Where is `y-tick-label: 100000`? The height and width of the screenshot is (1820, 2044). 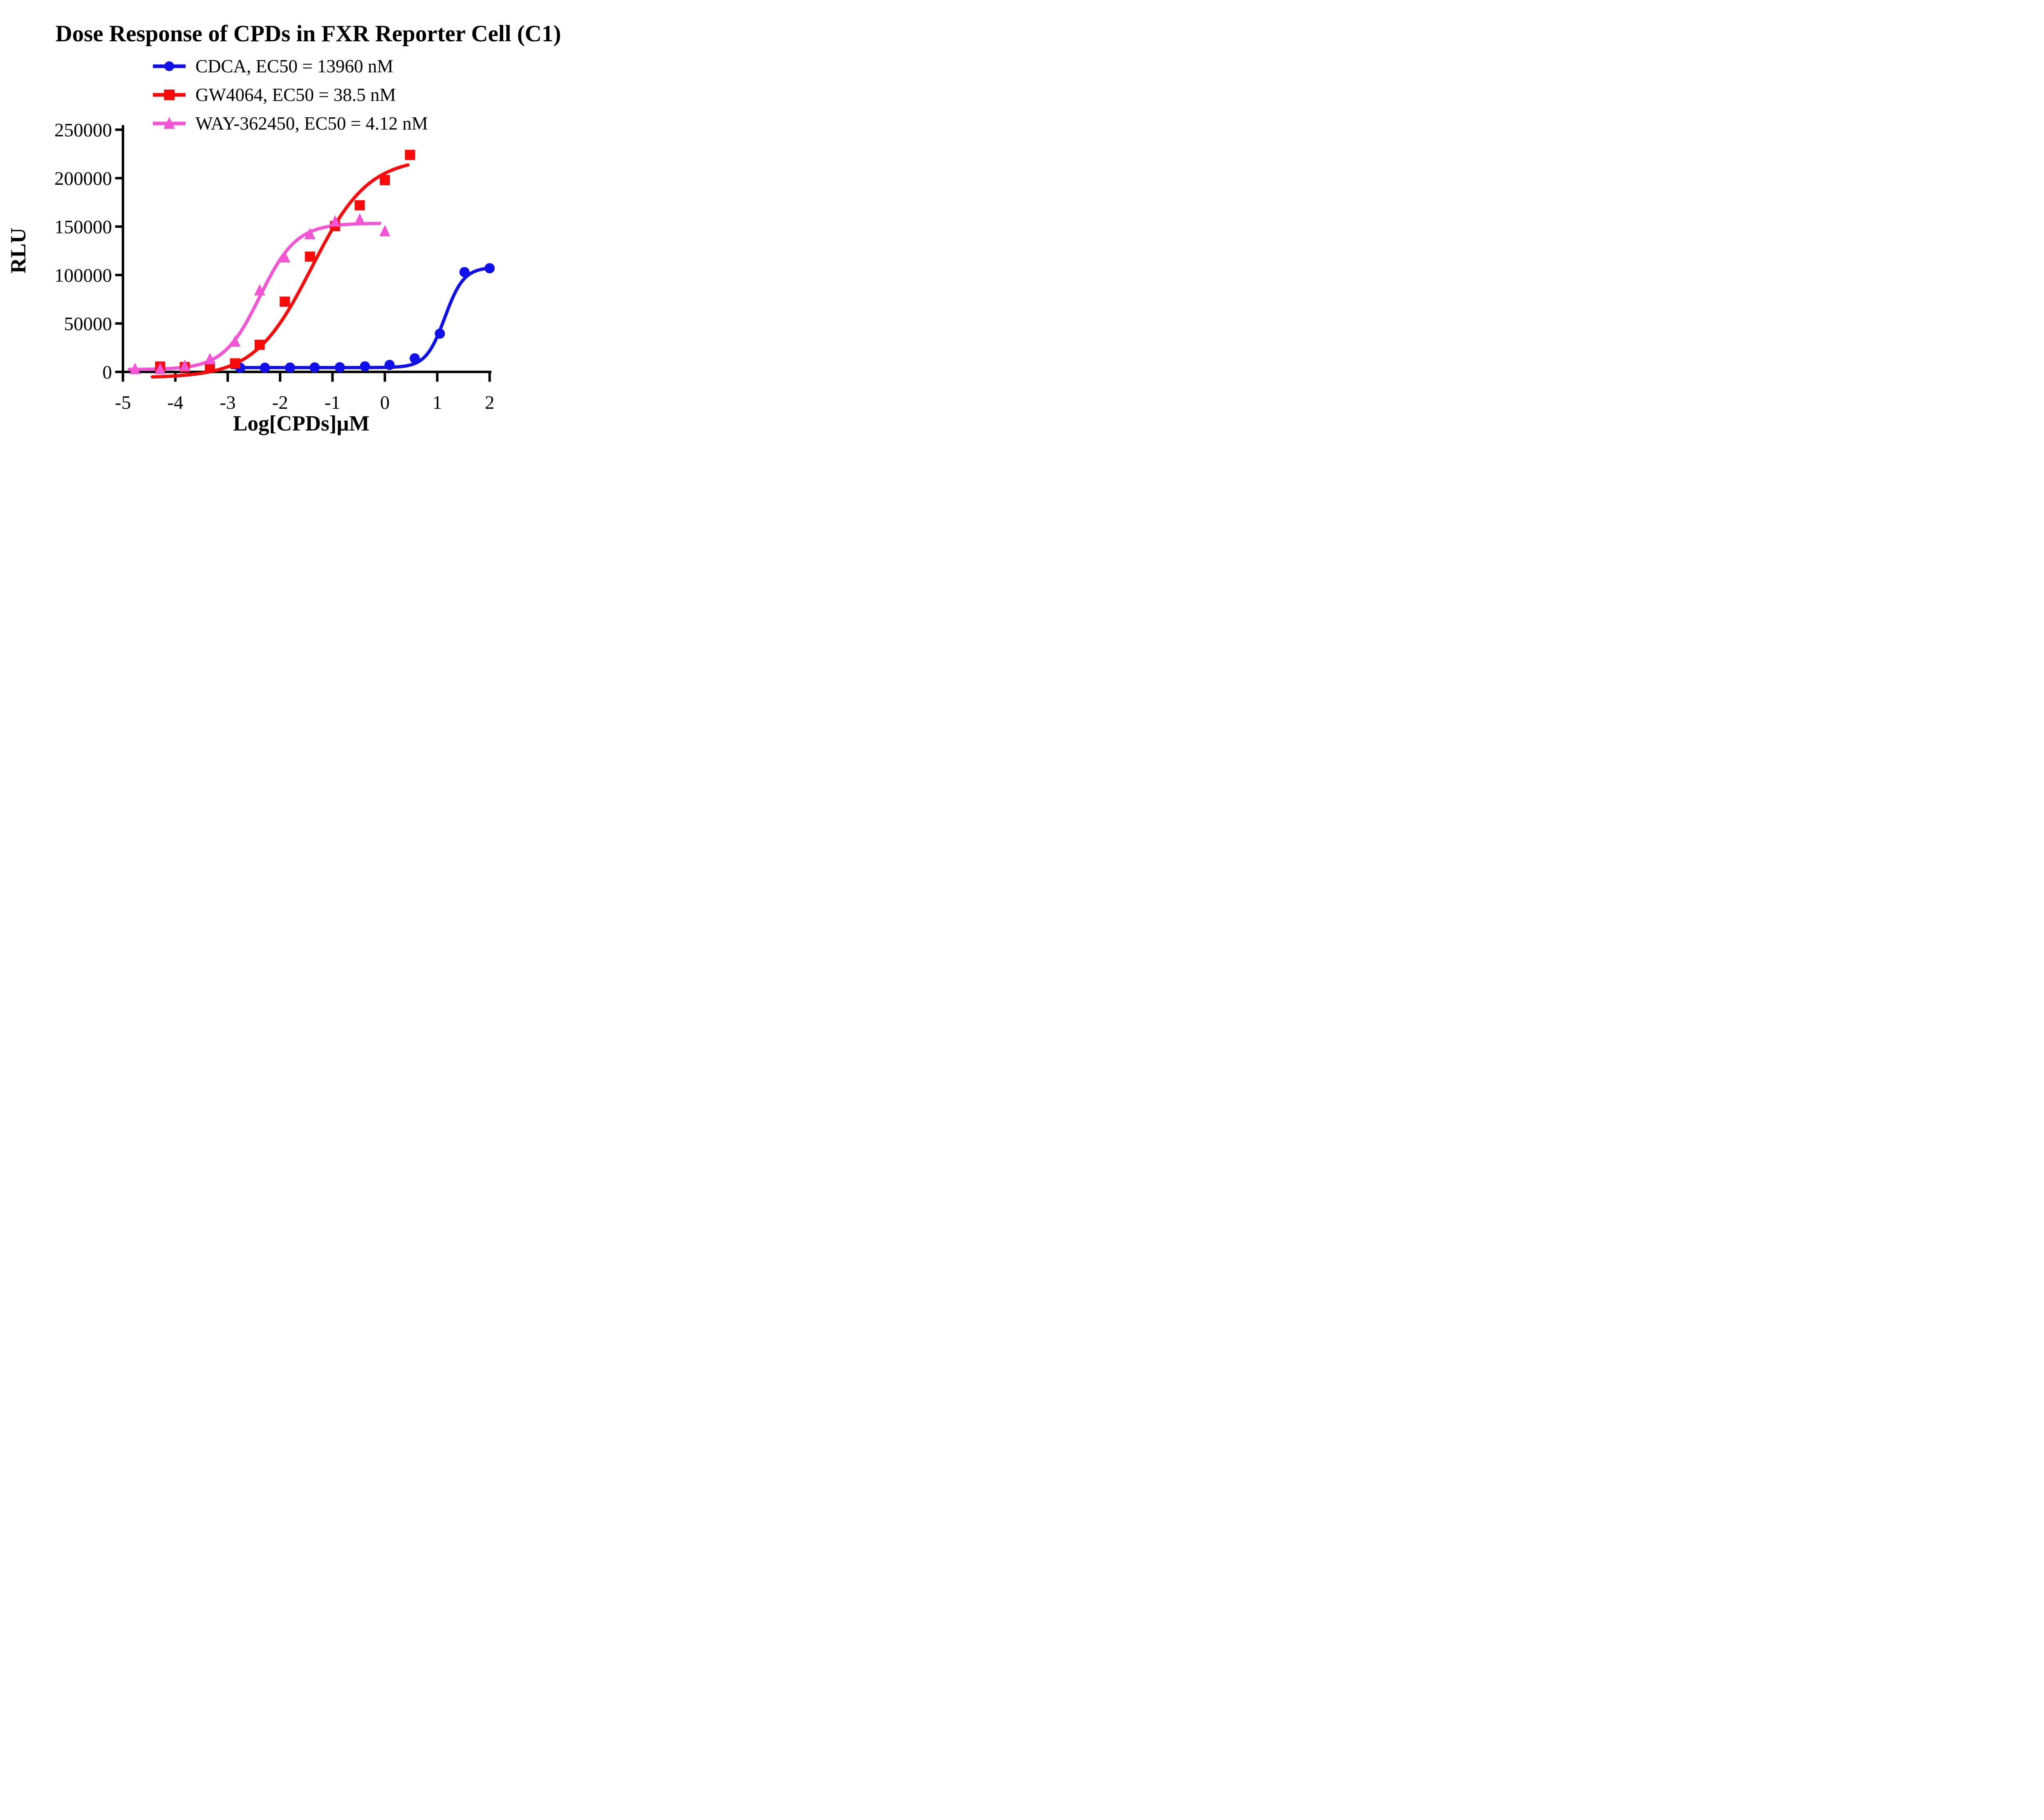
y-tick-label: 100000 is located at coordinates (83, 276).